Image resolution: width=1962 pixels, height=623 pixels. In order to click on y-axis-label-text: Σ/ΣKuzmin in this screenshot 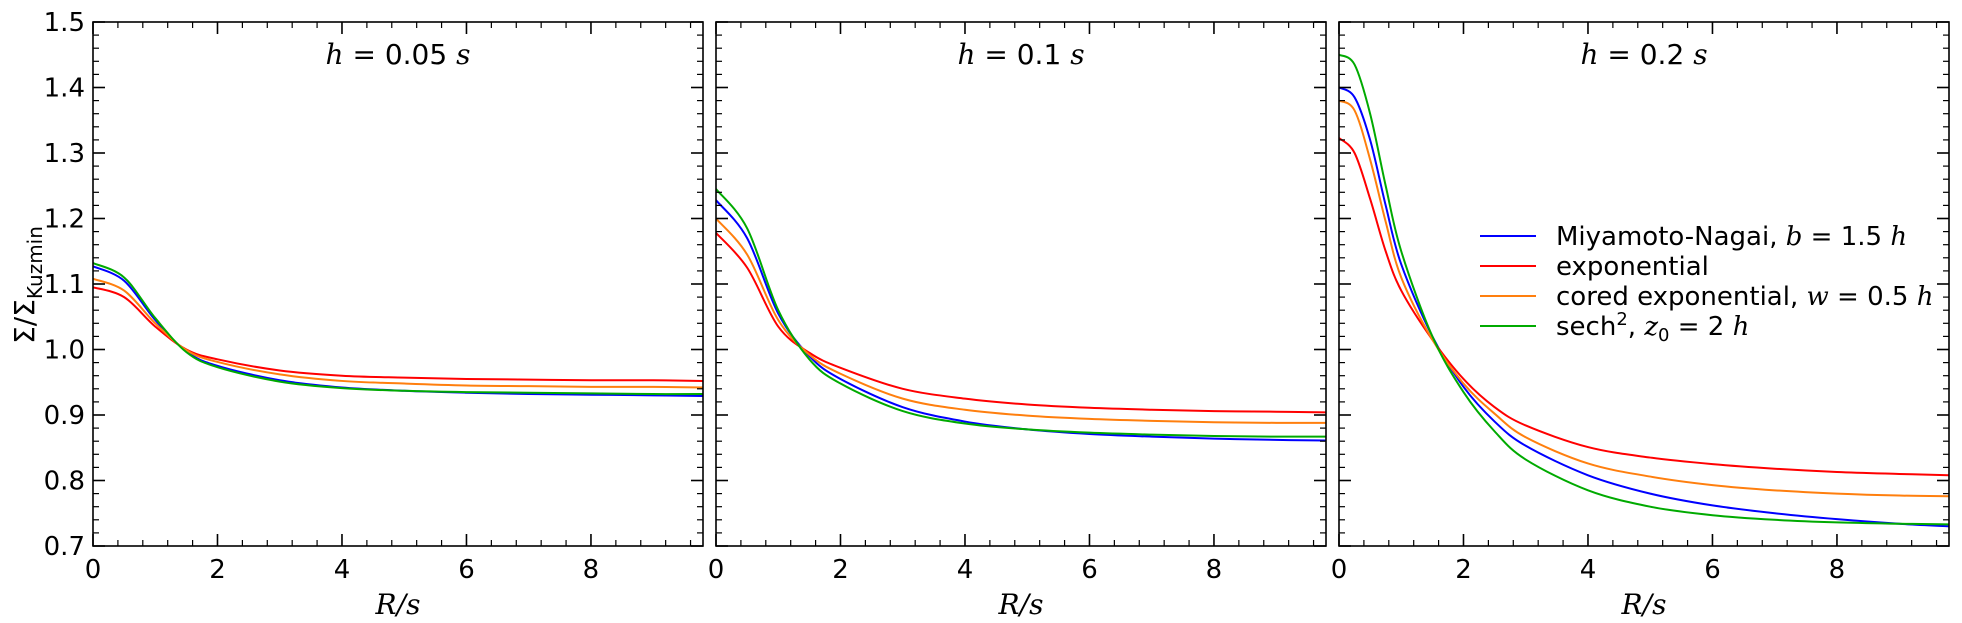, I will do `click(27, 285)`.